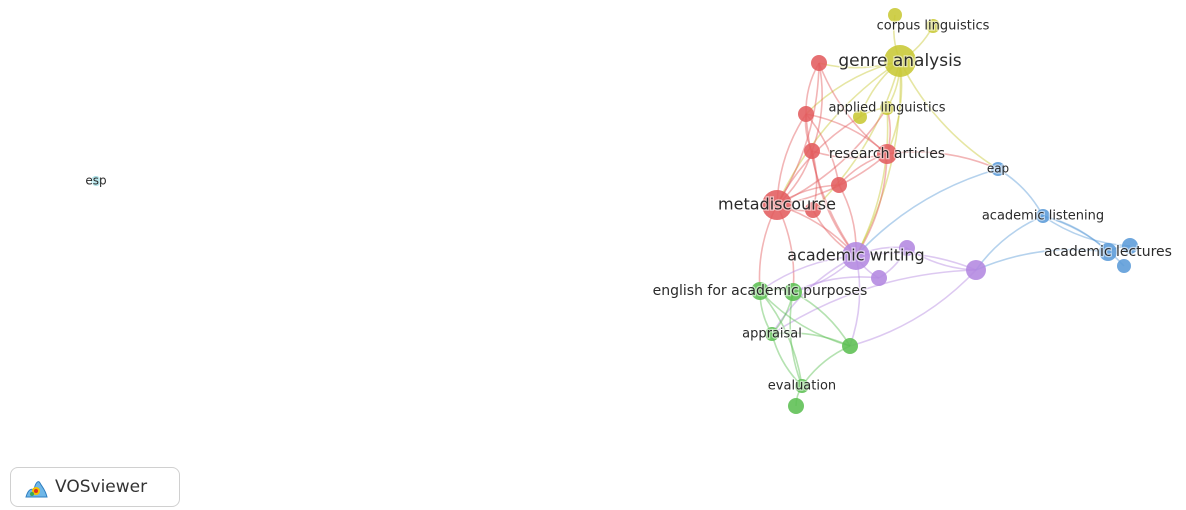 The width and height of the screenshot is (1186, 510). I want to click on node-purple-c, so click(976, 270).